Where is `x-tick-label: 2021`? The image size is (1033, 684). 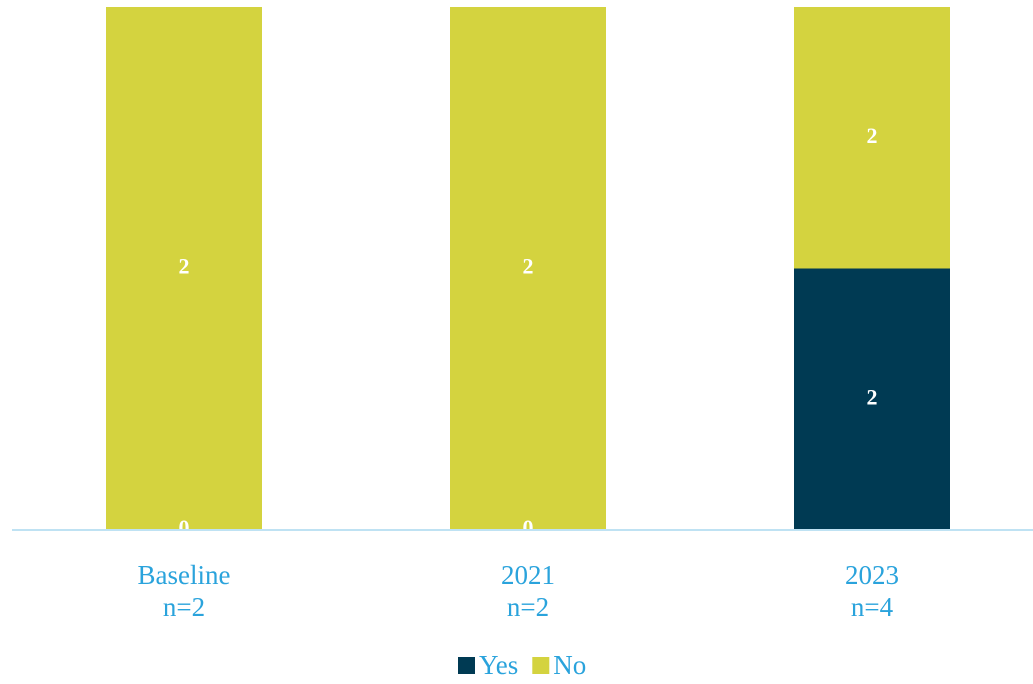
x-tick-label: 2021 is located at coordinates (528, 575).